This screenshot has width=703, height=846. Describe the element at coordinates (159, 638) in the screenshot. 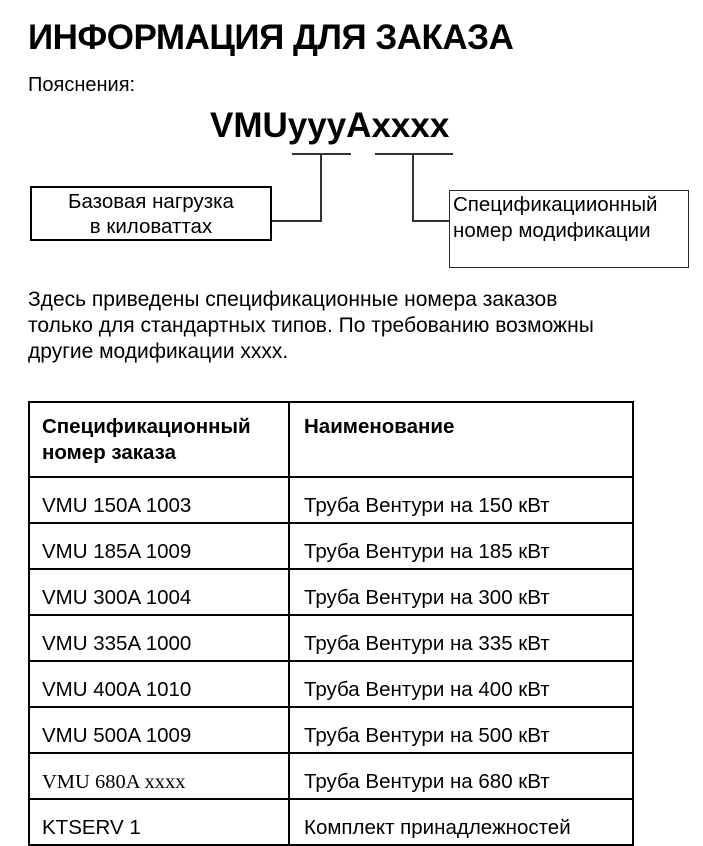

I see `order-number-cell: VMU 335A 1000` at that location.